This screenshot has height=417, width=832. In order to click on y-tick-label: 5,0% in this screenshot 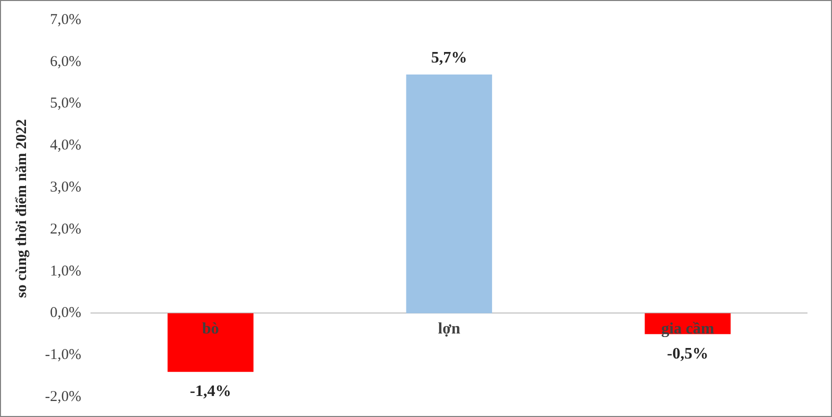, I will do `click(66, 104)`.